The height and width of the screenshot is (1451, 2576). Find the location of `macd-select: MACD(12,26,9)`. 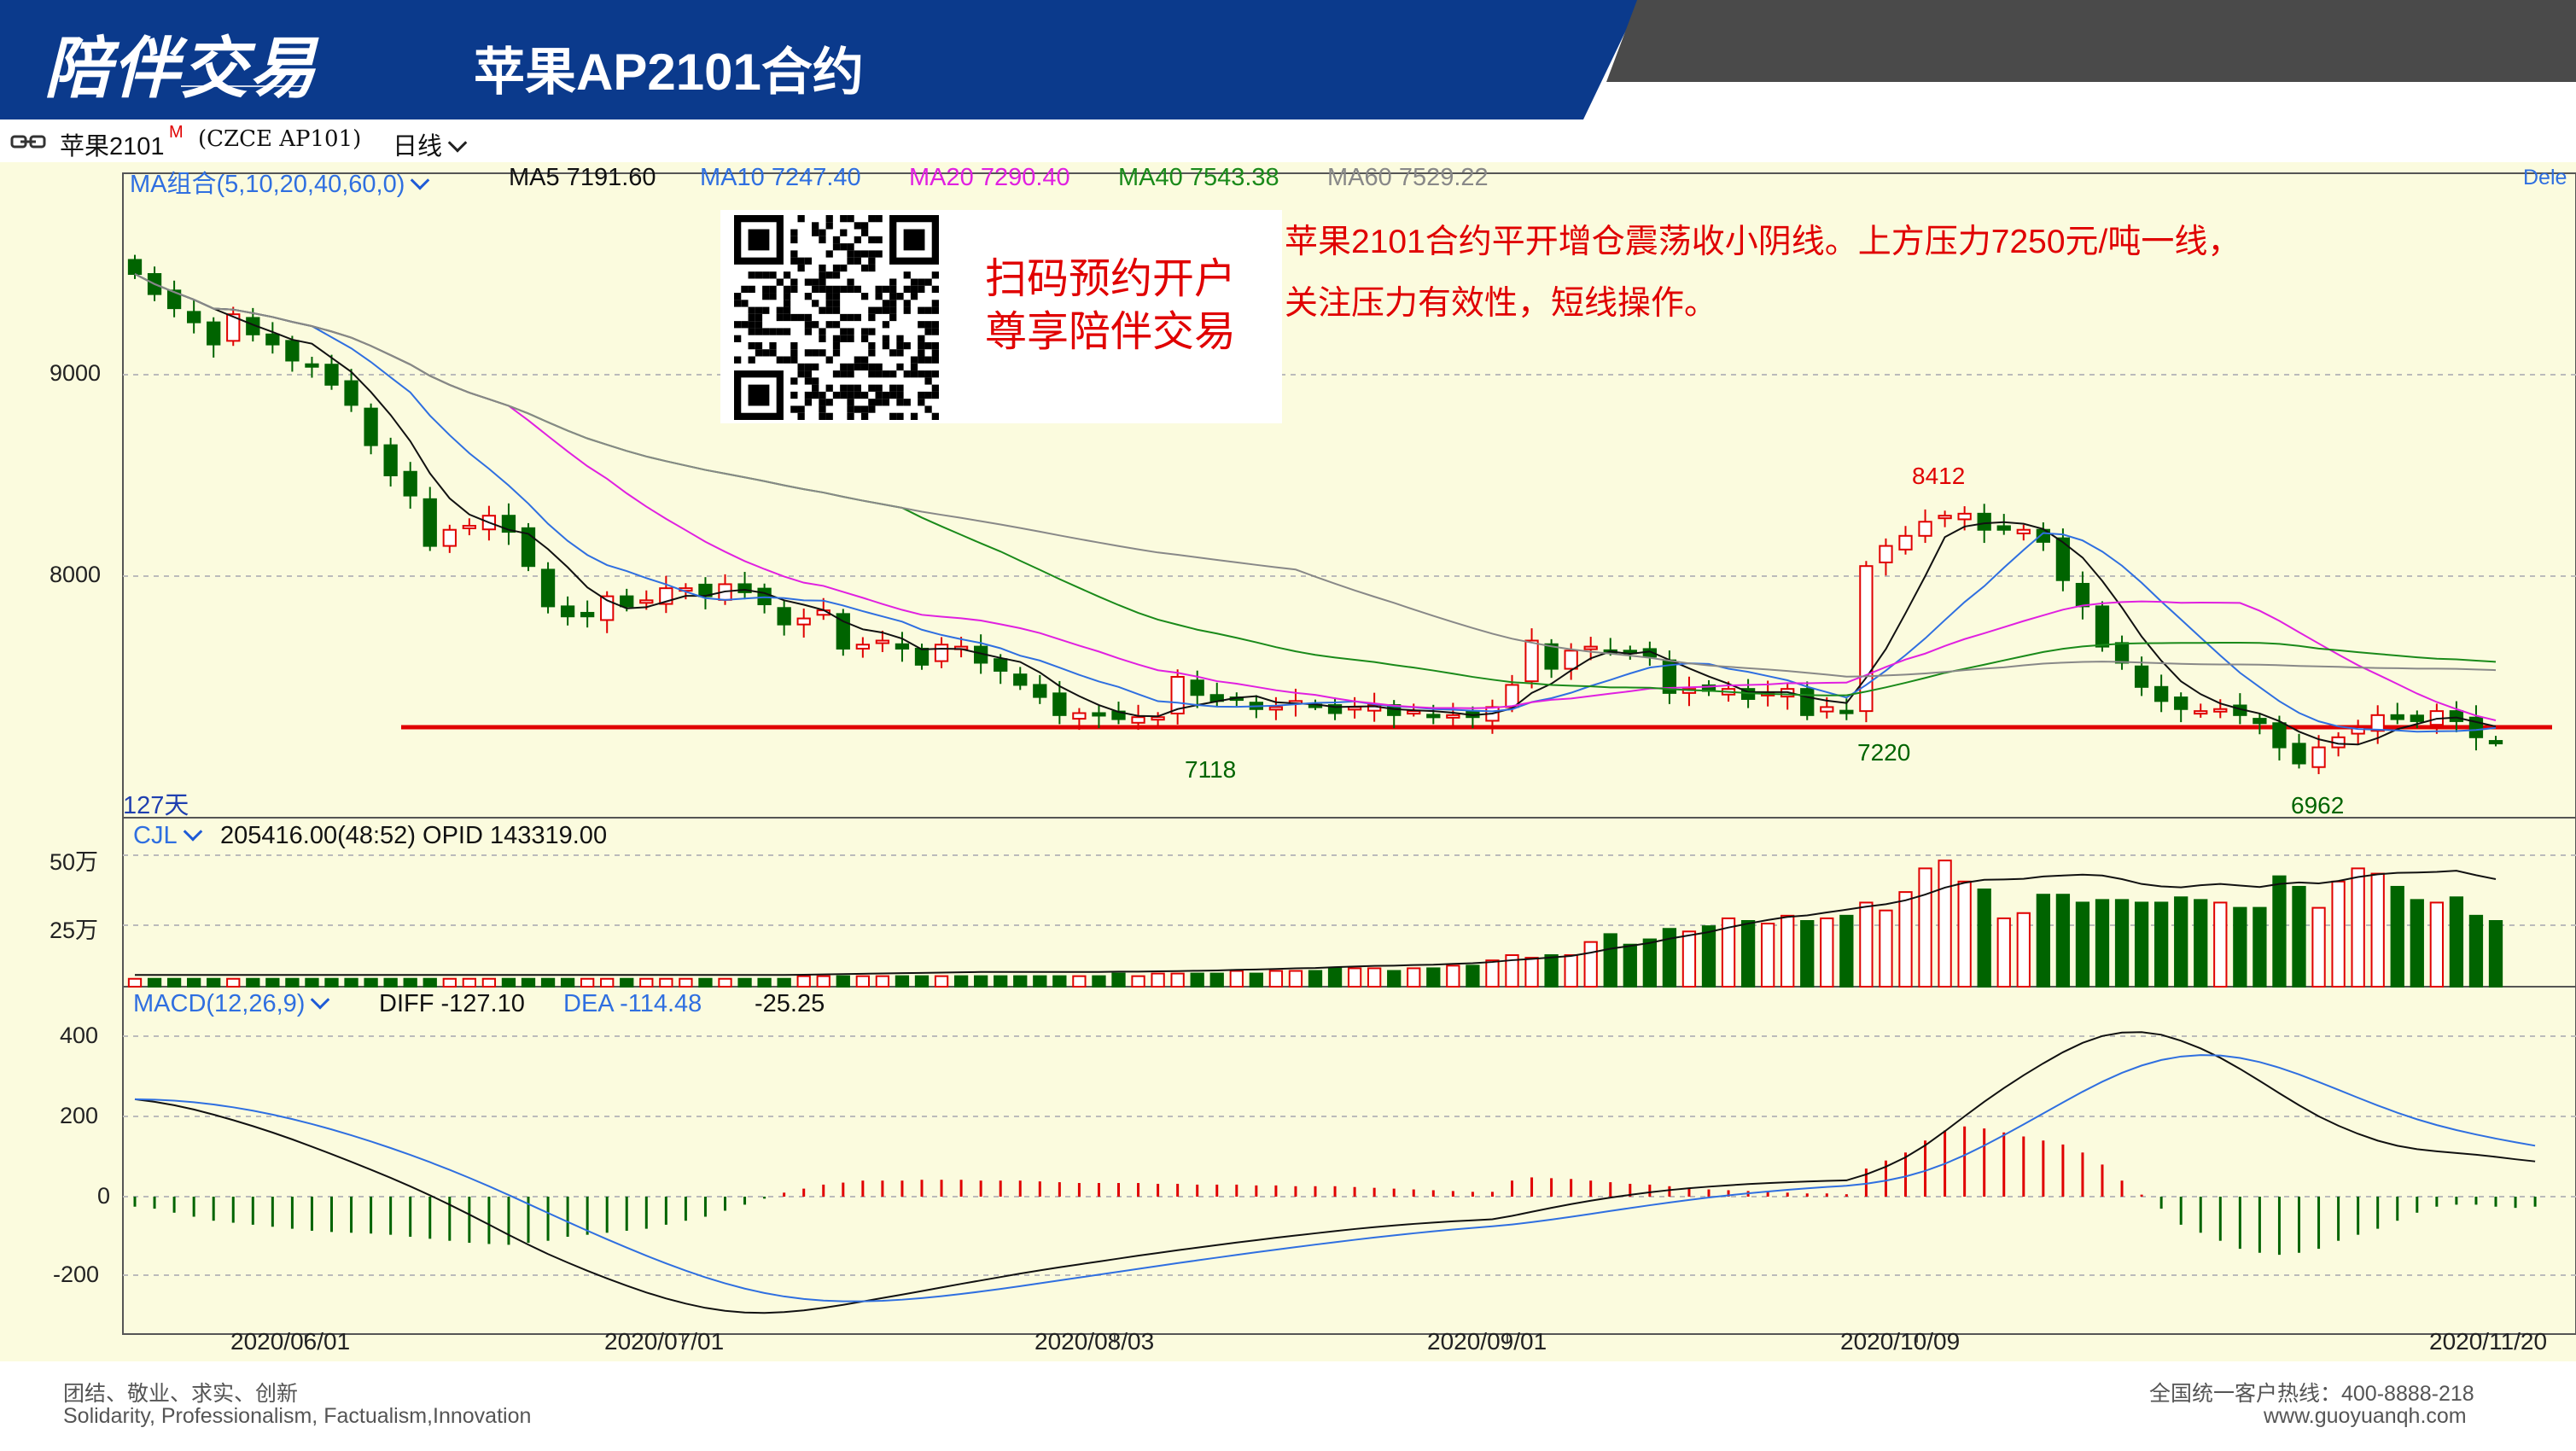

macd-select: MACD(12,26,9) is located at coordinates (231, 1004).